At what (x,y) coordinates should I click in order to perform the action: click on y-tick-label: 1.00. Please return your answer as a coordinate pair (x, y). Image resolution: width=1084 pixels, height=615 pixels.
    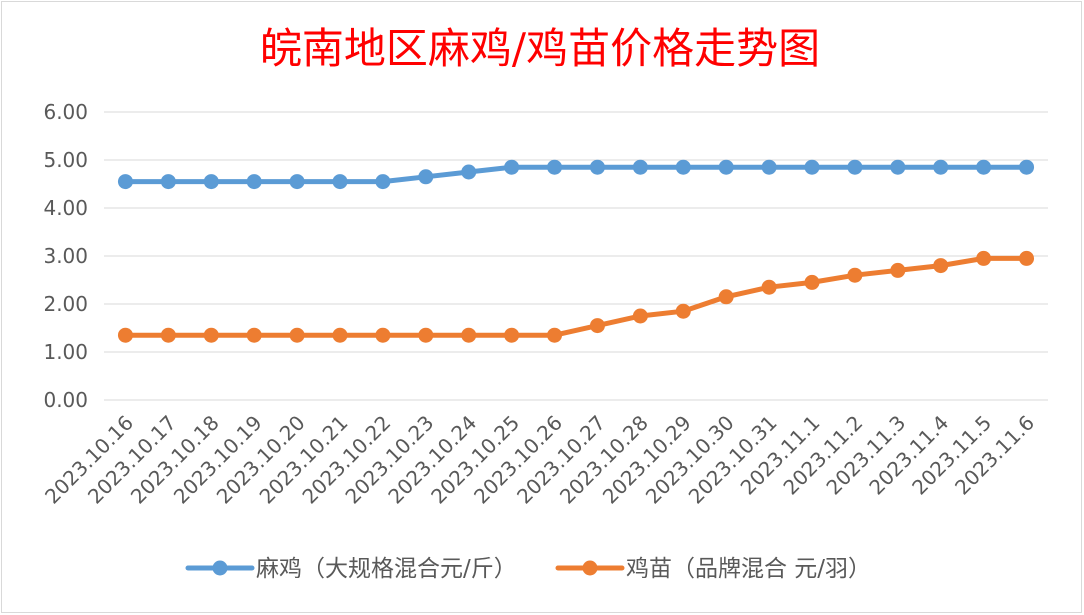
    Looking at the image, I should click on (65, 352).